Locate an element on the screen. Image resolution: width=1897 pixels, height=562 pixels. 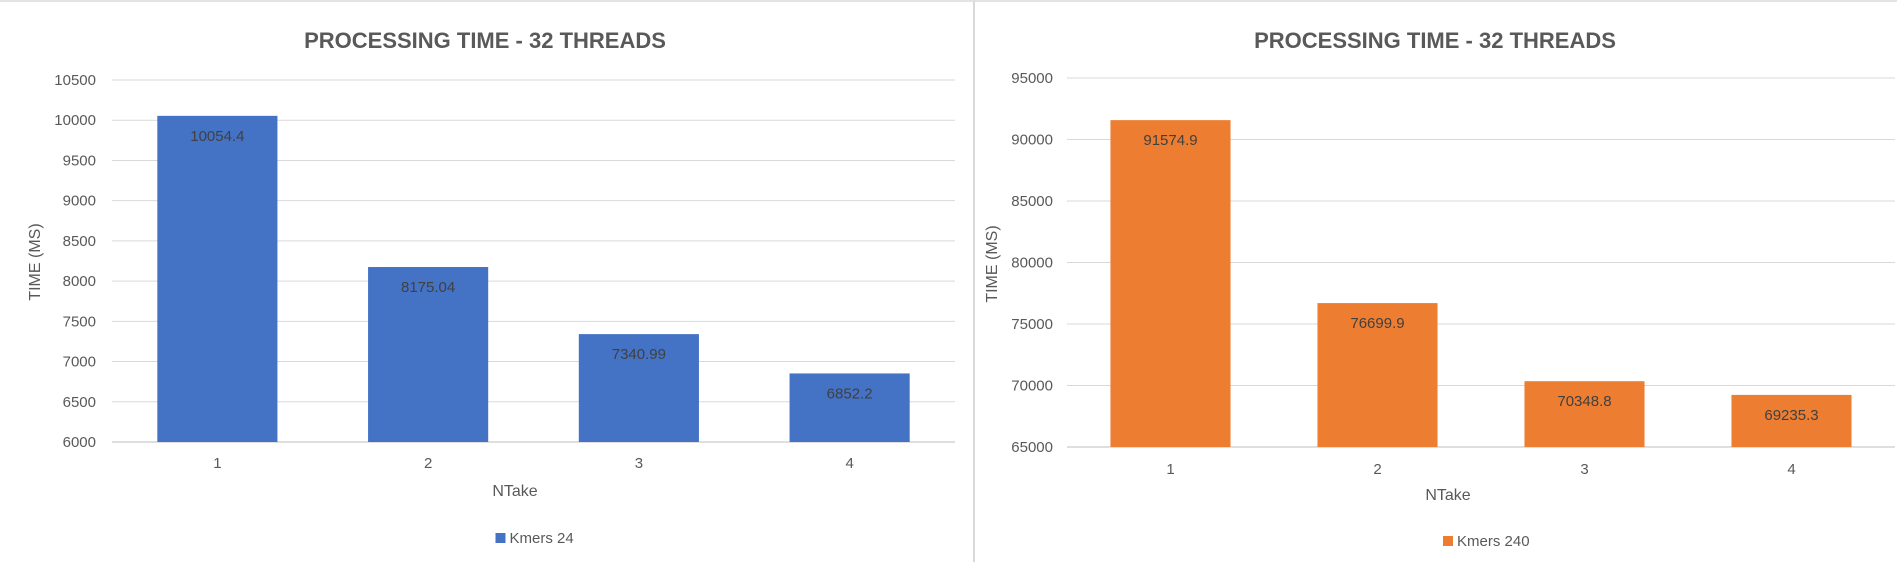
y-tick-label: 80000 is located at coordinates (1032, 263).